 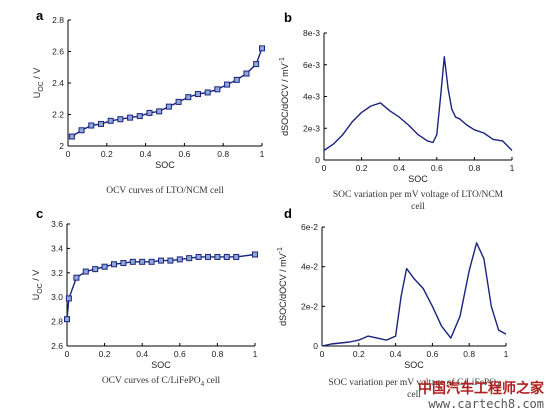 I want to click on chart-caption: SOC variation per mV voltage of LTO/NCM, so click(x=418, y=194).